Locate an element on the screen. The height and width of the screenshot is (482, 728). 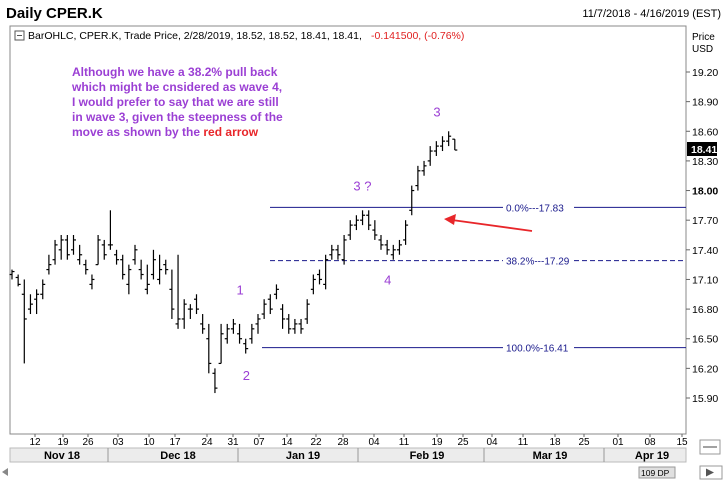
currency-label: USD is located at coordinates (702, 49).